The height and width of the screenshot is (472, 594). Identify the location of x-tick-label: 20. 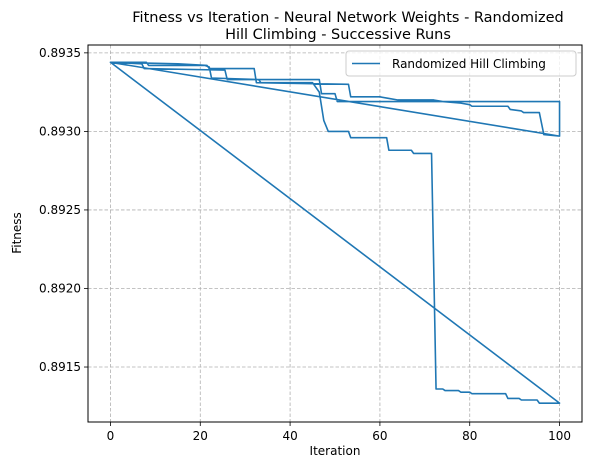
(200, 436).